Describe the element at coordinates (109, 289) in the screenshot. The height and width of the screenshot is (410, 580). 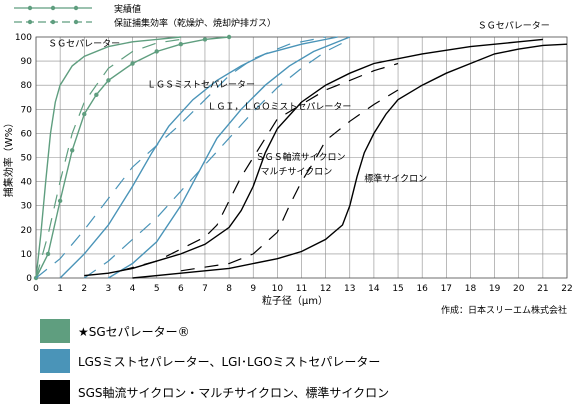
I see `x-tick-label: 3` at that location.